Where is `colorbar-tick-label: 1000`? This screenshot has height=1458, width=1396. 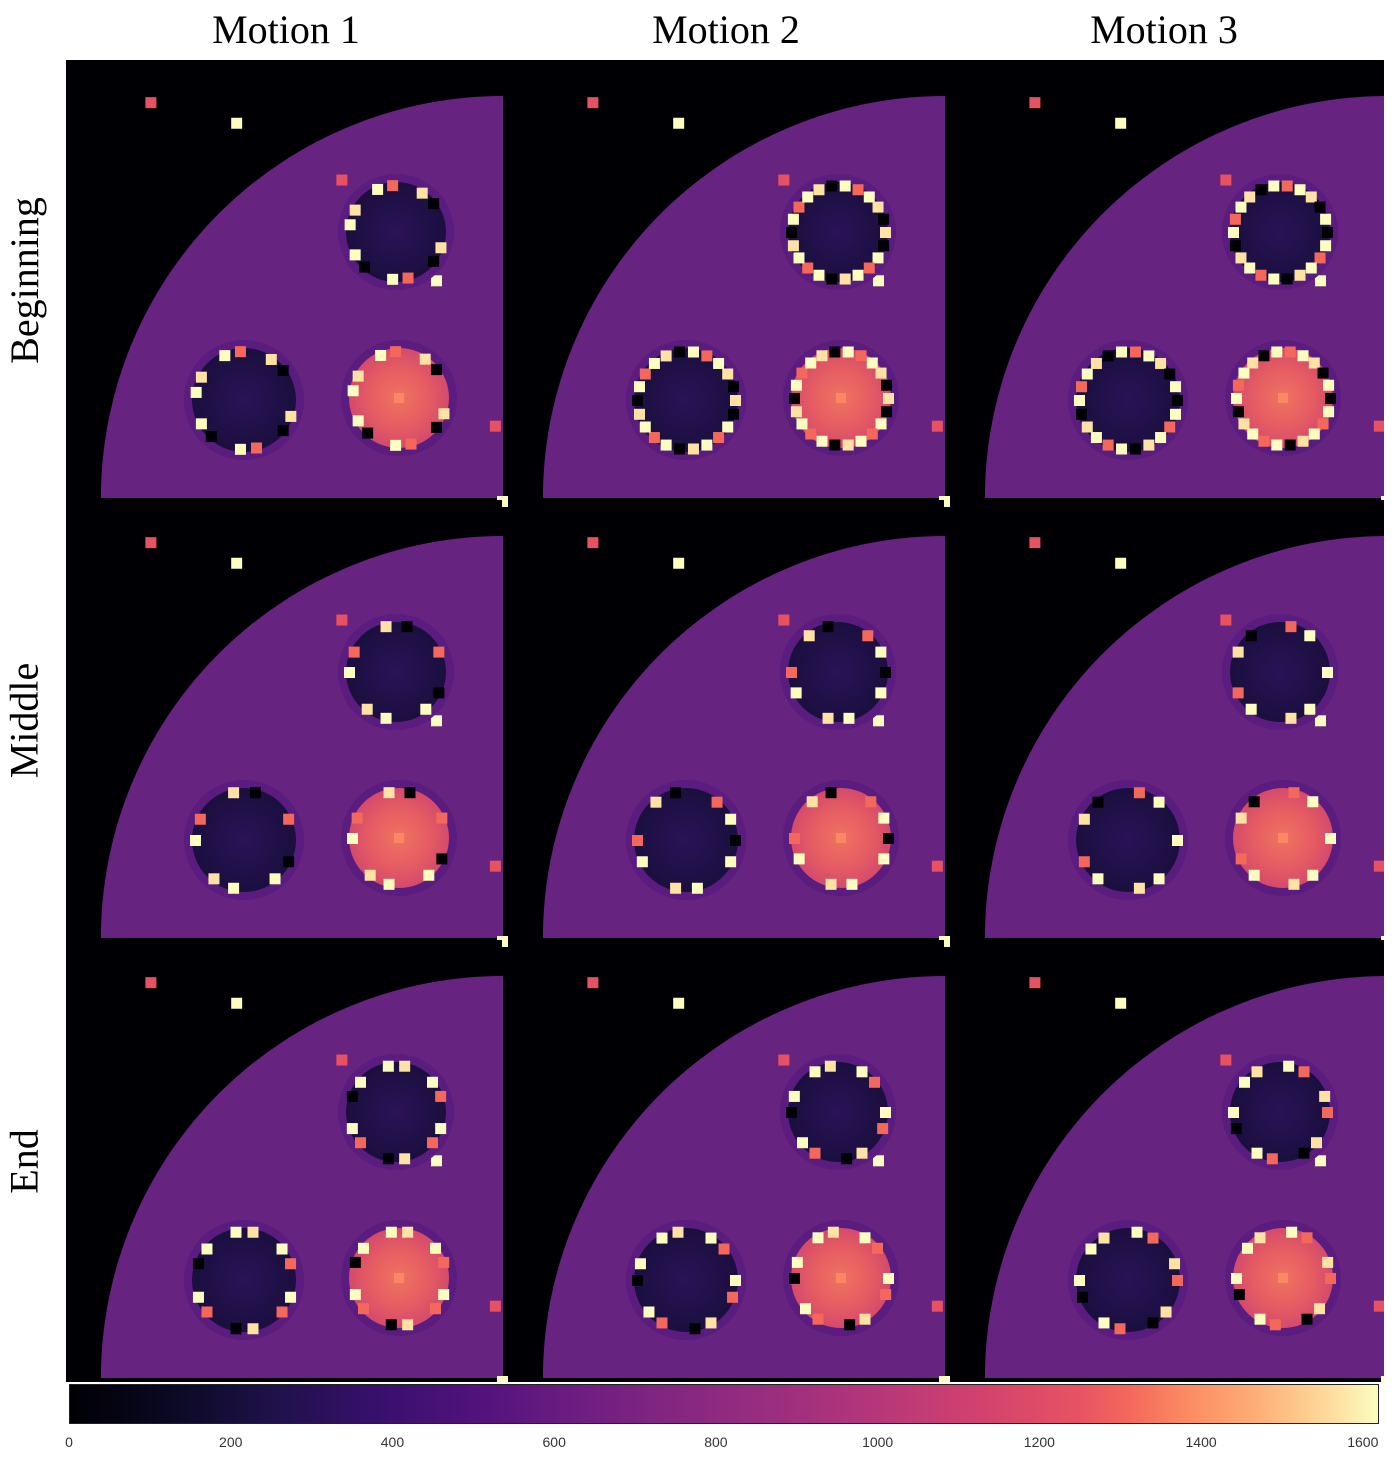 colorbar-tick-label: 1000 is located at coordinates (878, 1442).